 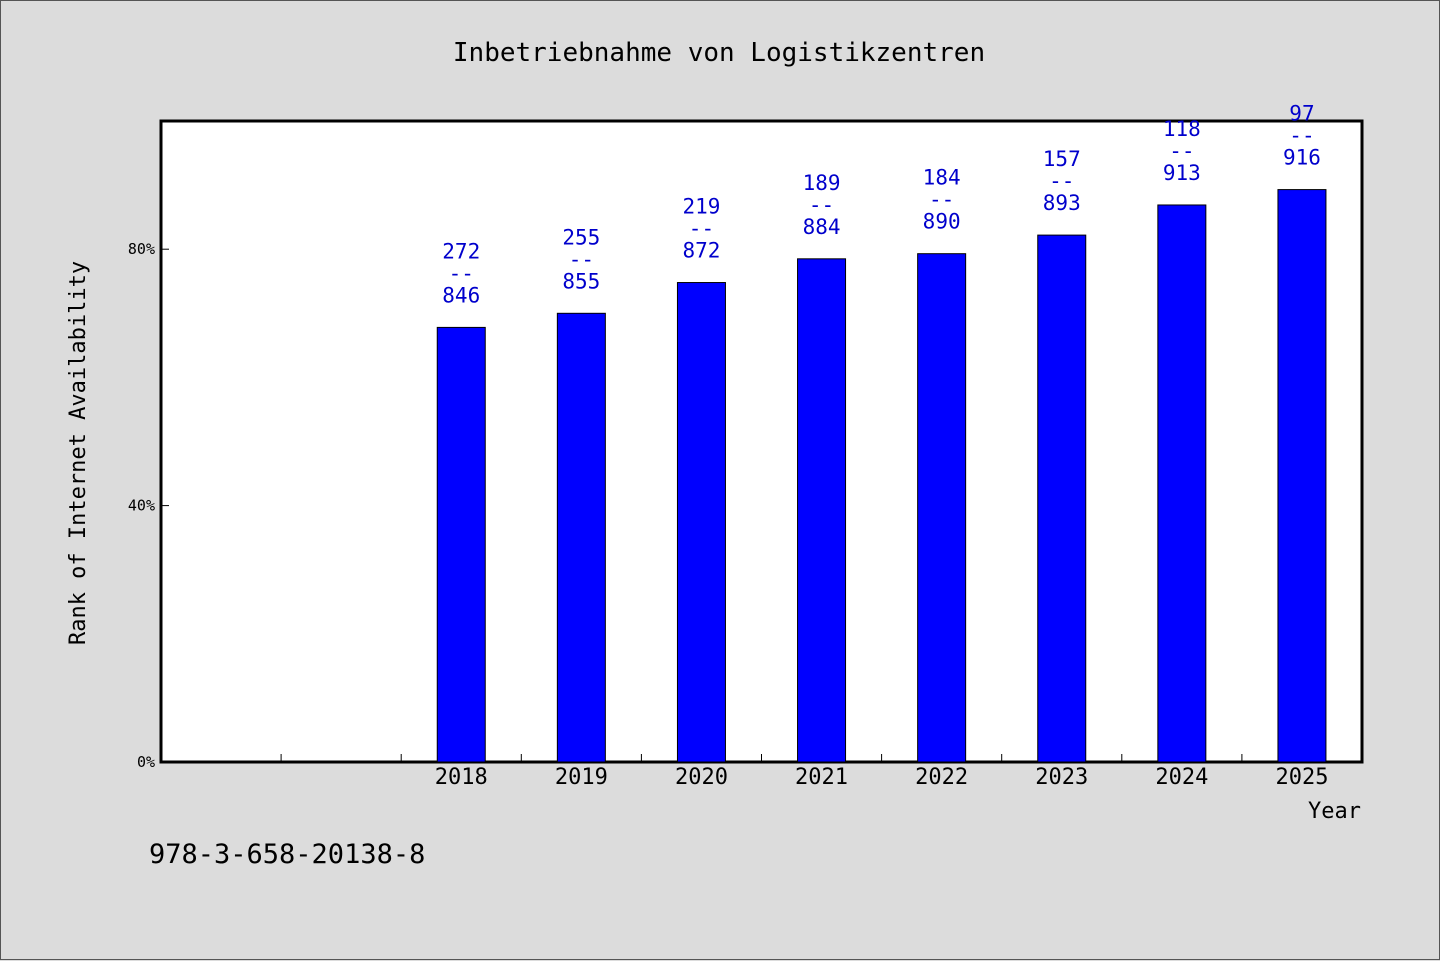 I want to click on data-label-bottom-2020: 872, so click(x=701, y=251).